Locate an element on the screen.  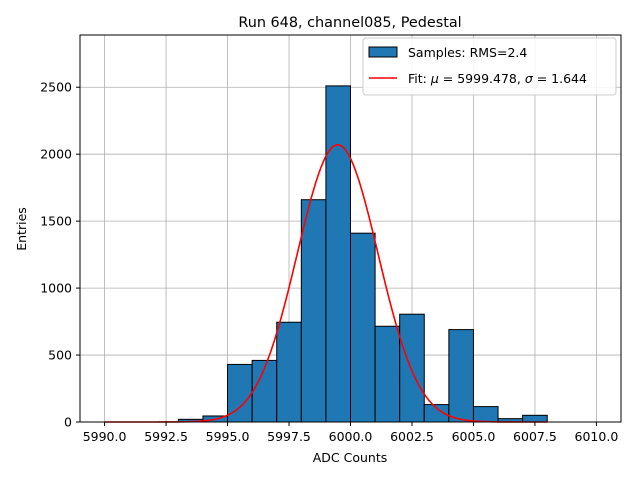
y-tick-label-0: 0 is located at coordinates (68, 422).